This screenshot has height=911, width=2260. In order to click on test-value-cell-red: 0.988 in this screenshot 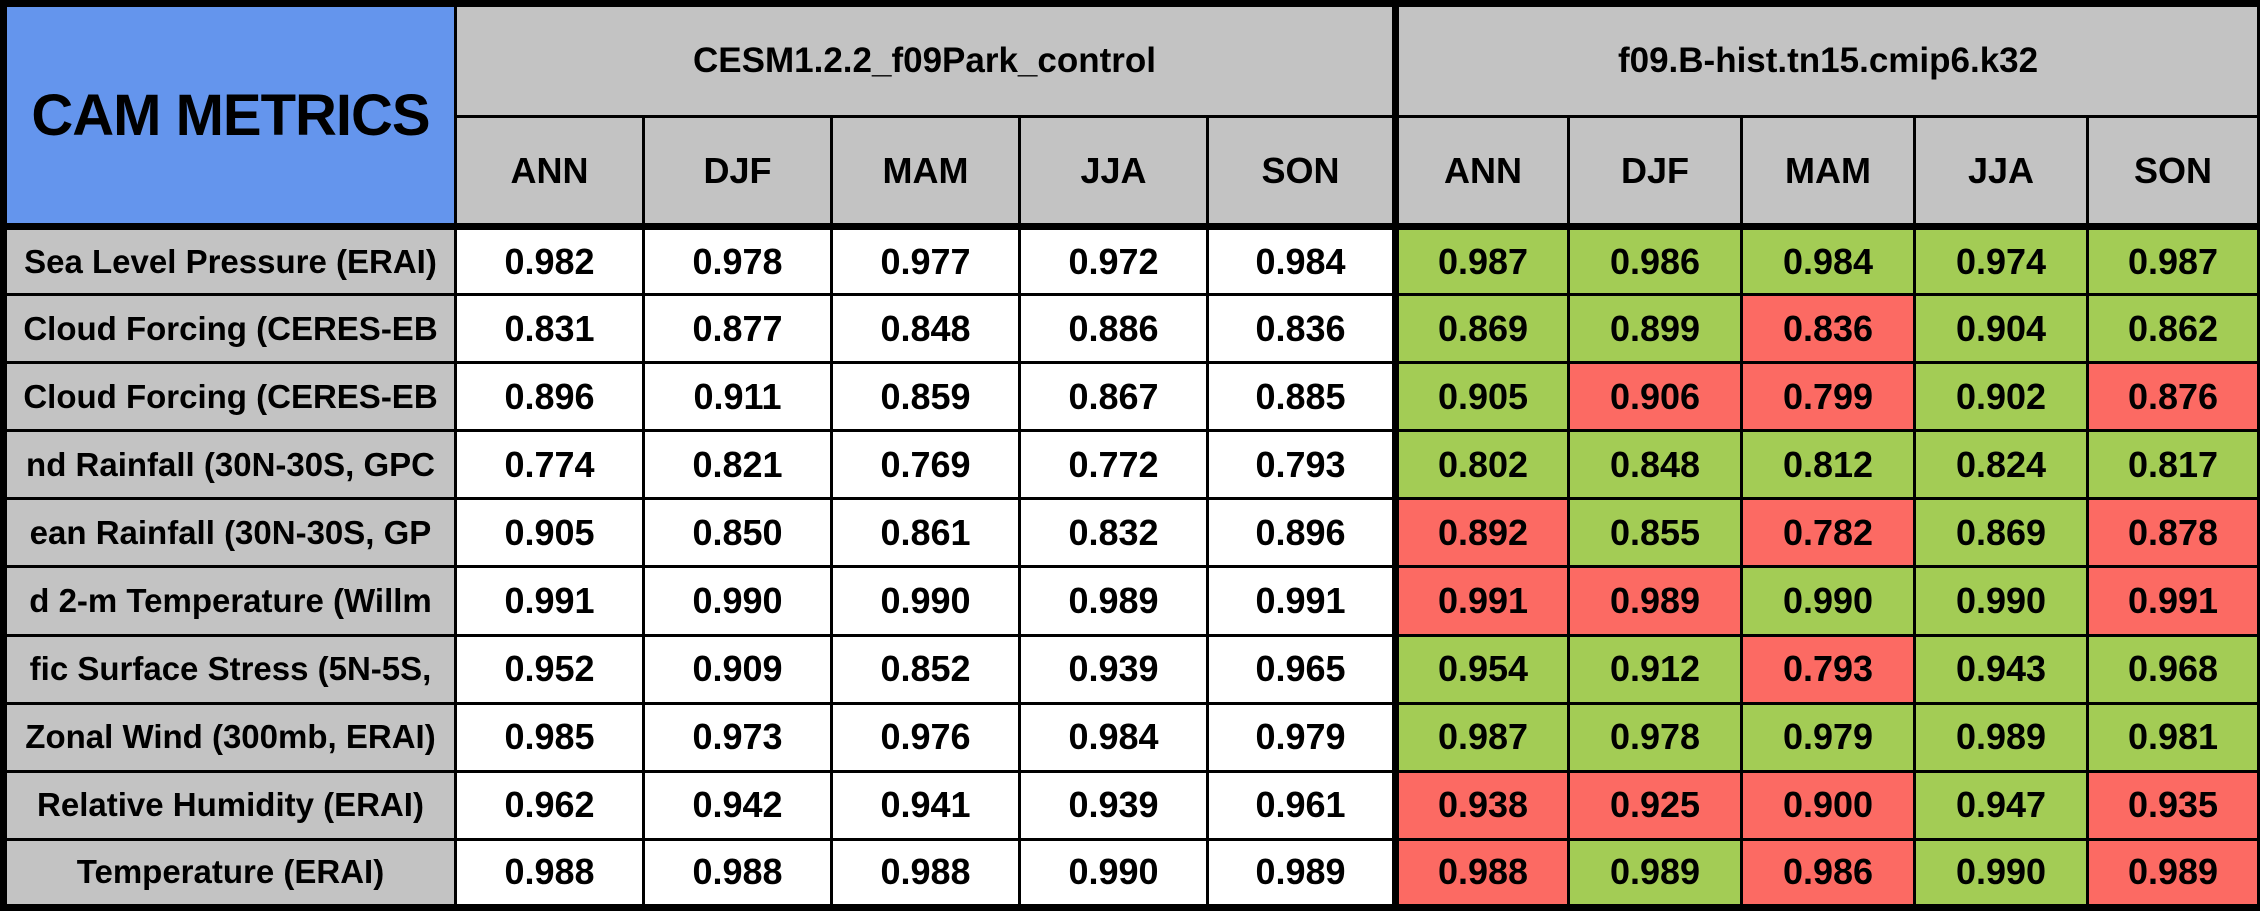, I will do `click(1481, 873)`.